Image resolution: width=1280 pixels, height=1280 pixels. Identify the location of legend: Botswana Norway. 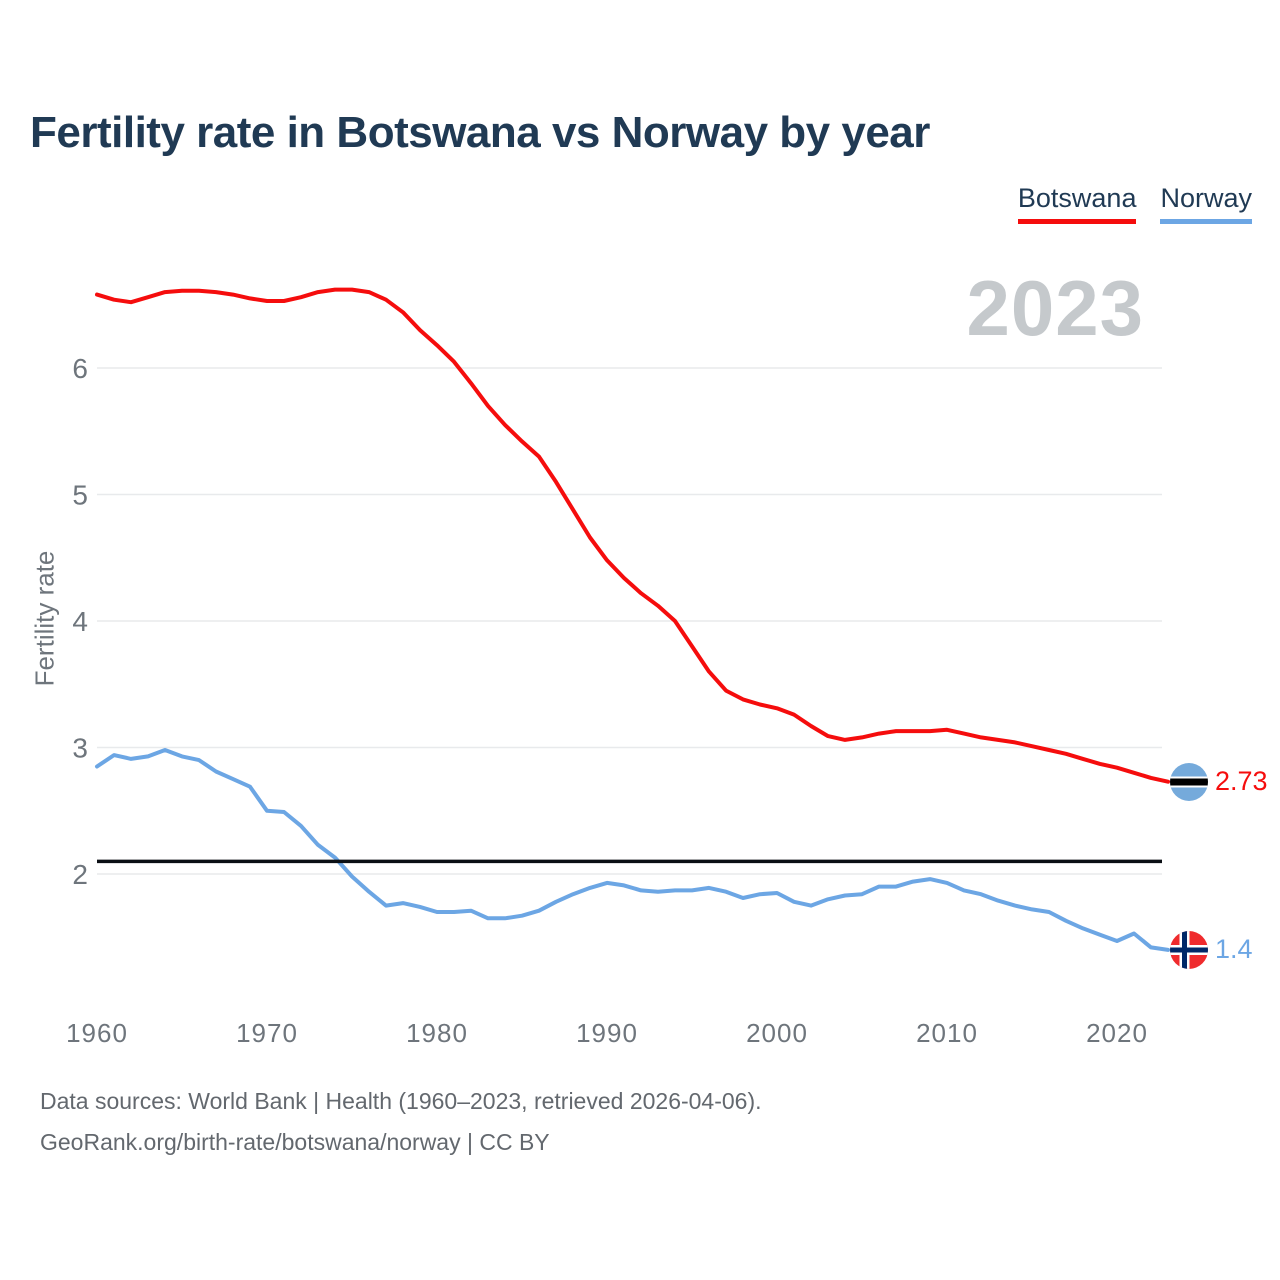
(1134, 203).